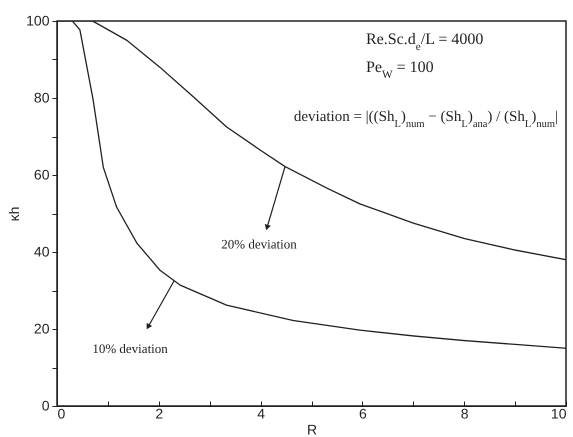  Describe the element at coordinates (130, 348) in the screenshot. I see `annotation: 10% deviation` at that location.